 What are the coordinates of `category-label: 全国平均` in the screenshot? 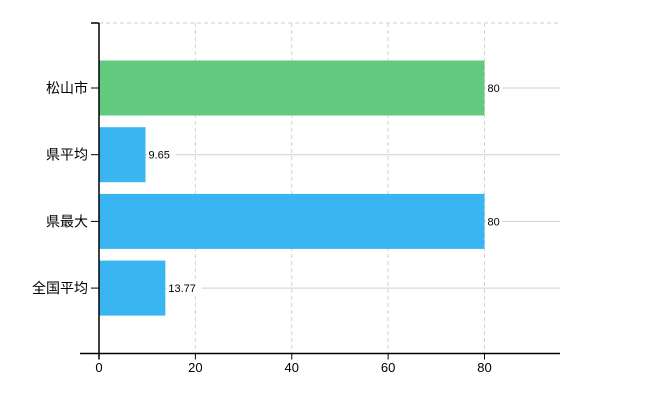 It's located at (60, 288).